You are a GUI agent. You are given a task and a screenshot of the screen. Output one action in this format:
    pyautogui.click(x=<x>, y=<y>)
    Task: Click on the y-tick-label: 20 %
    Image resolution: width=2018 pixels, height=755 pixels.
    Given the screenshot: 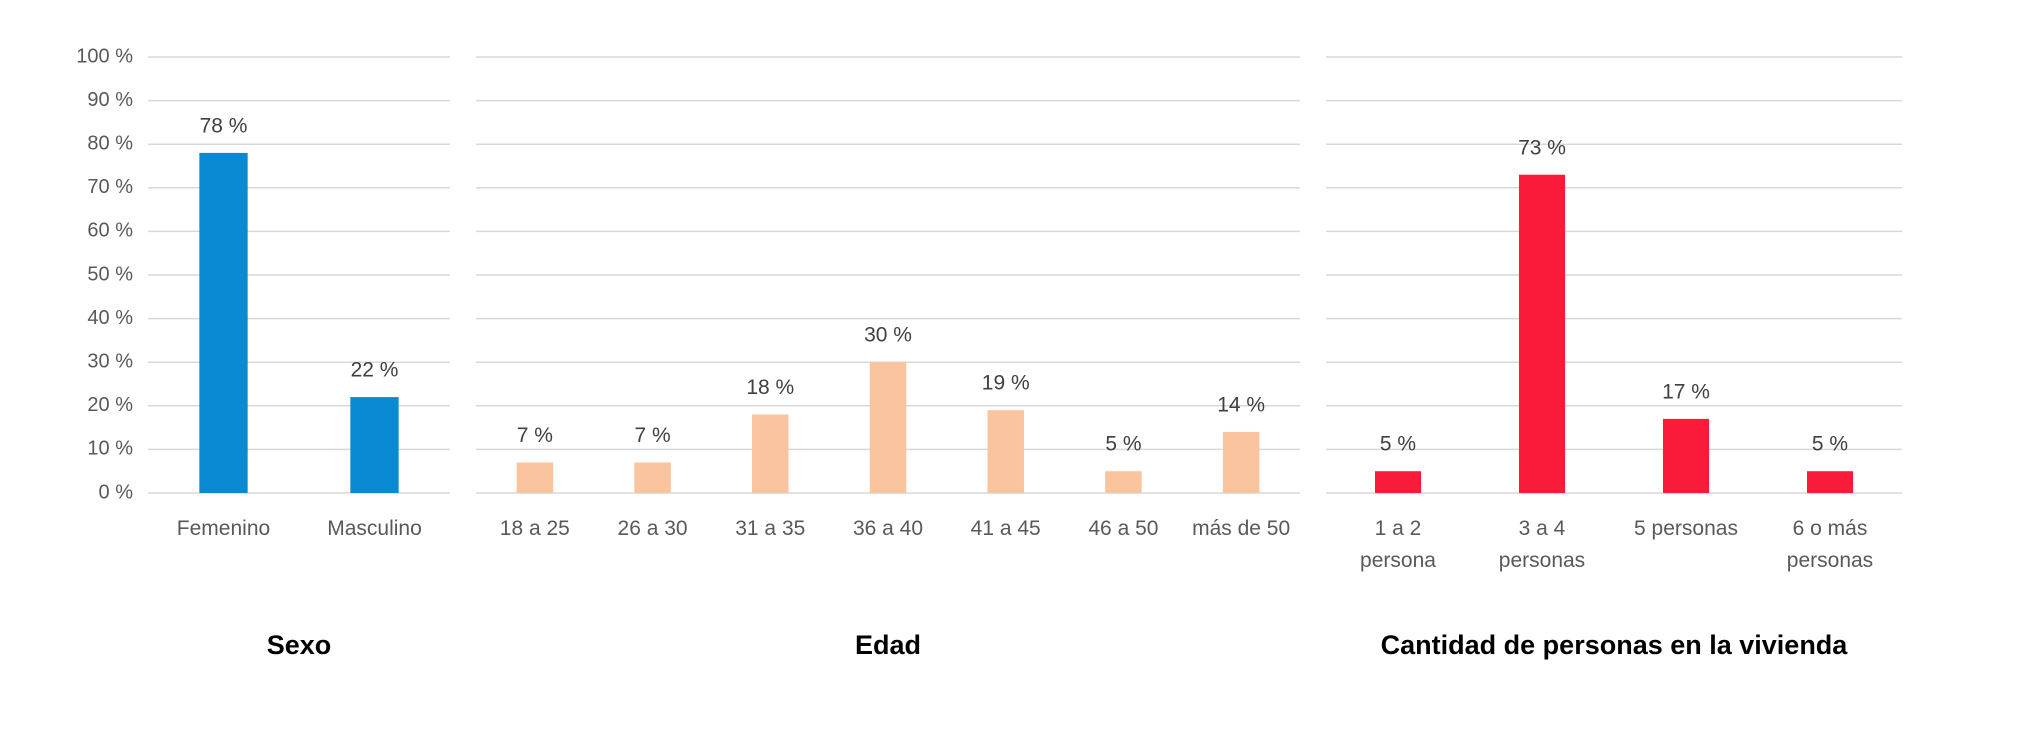 What is the action you would take?
    pyautogui.click(x=110, y=405)
    